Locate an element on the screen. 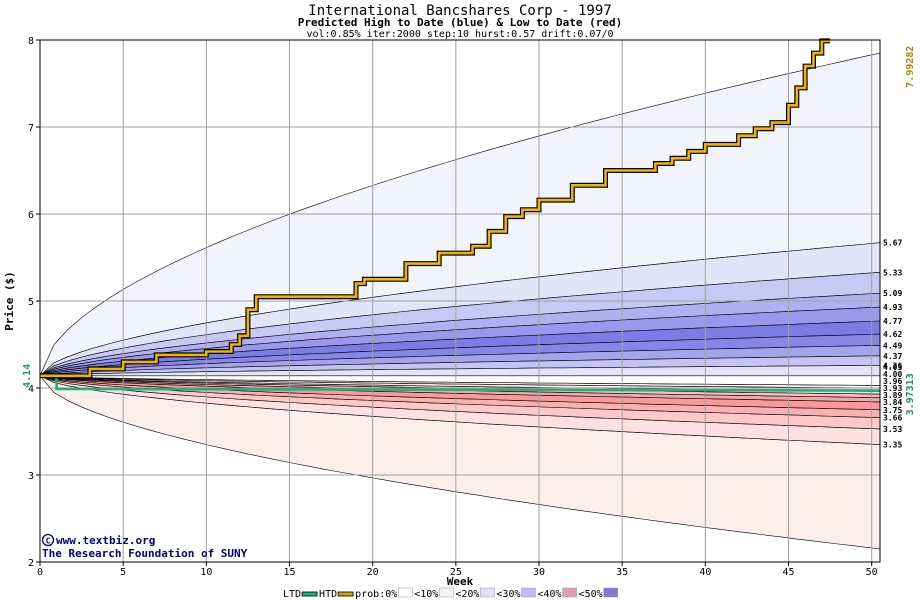 The height and width of the screenshot is (600, 920). x-tick-label: 20 is located at coordinates (373, 572).